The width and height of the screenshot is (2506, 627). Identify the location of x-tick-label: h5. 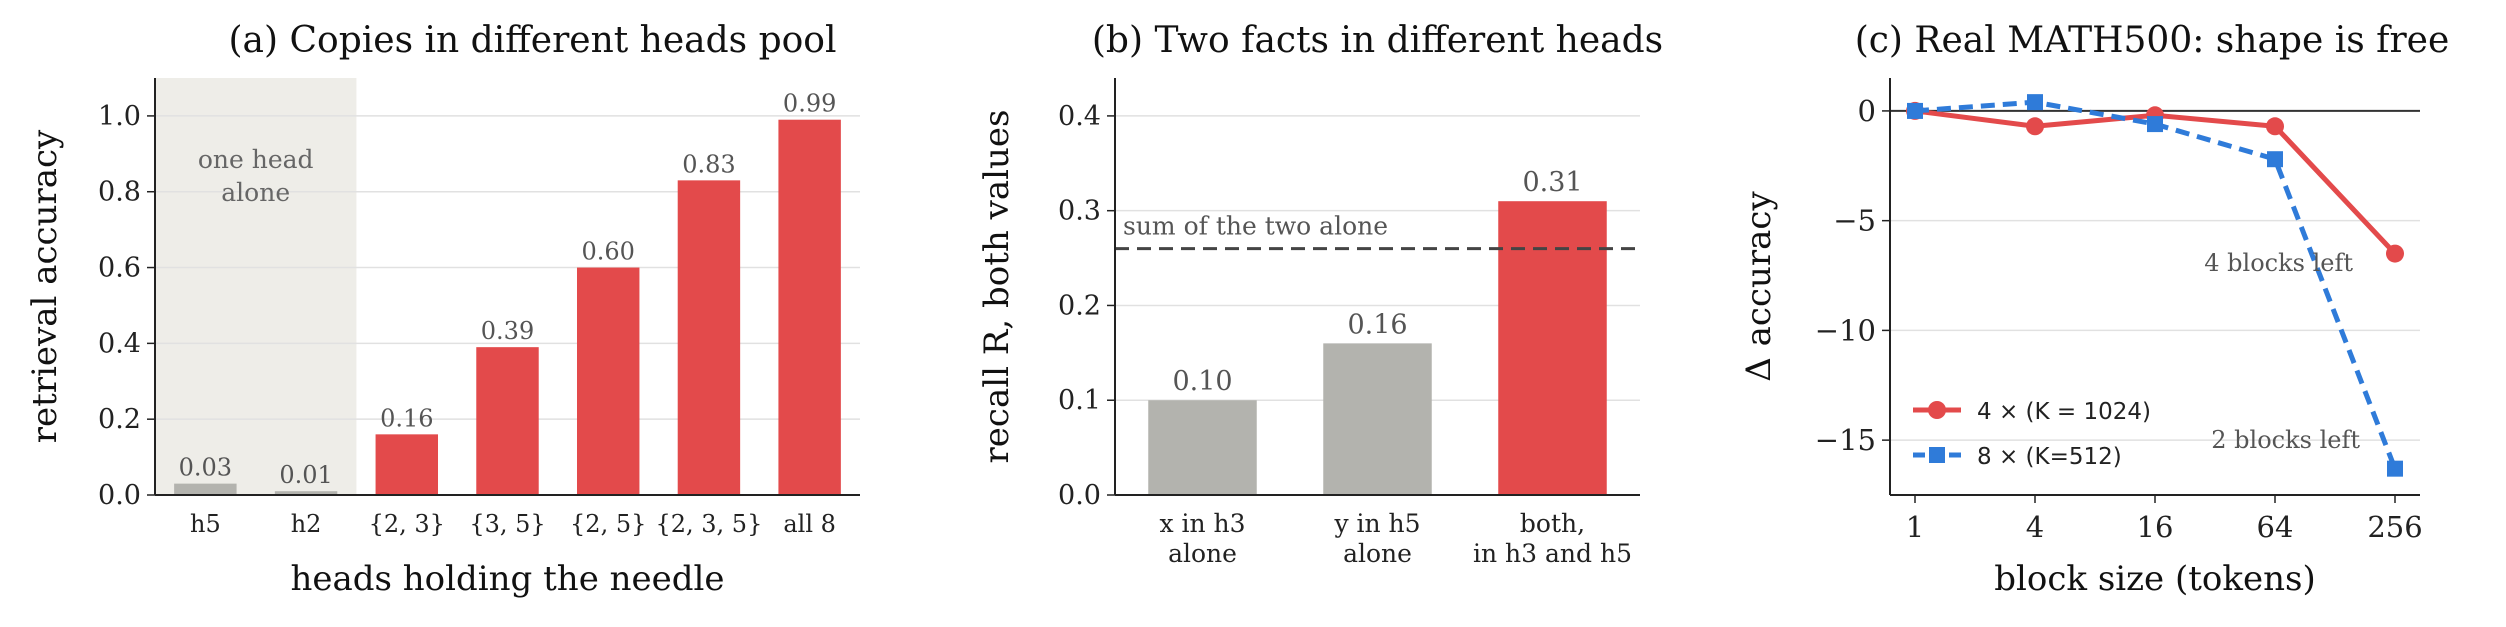
(205, 524).